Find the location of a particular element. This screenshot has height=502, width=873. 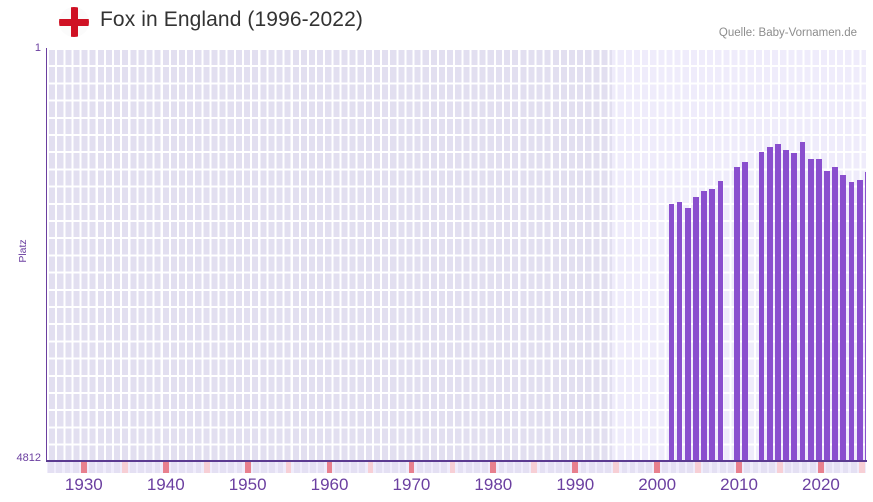

x-axis-tick-labels: 1930 1940 1950 1960 1970 1980 1990 2000 2010 2020 is located at coordinates (436, 487).